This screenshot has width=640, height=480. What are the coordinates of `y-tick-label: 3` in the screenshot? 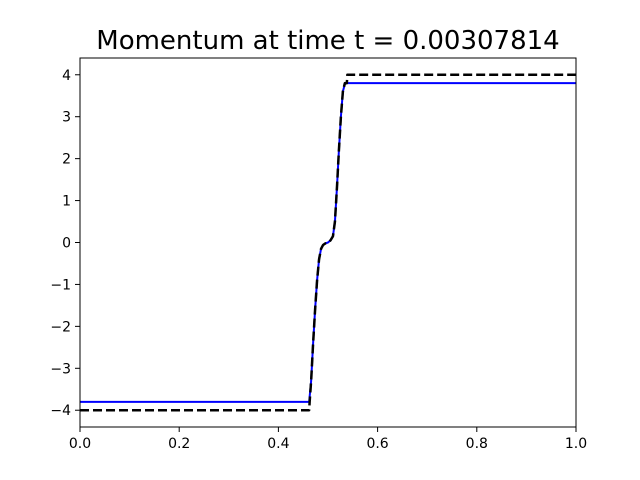 It's located at (66, 118).